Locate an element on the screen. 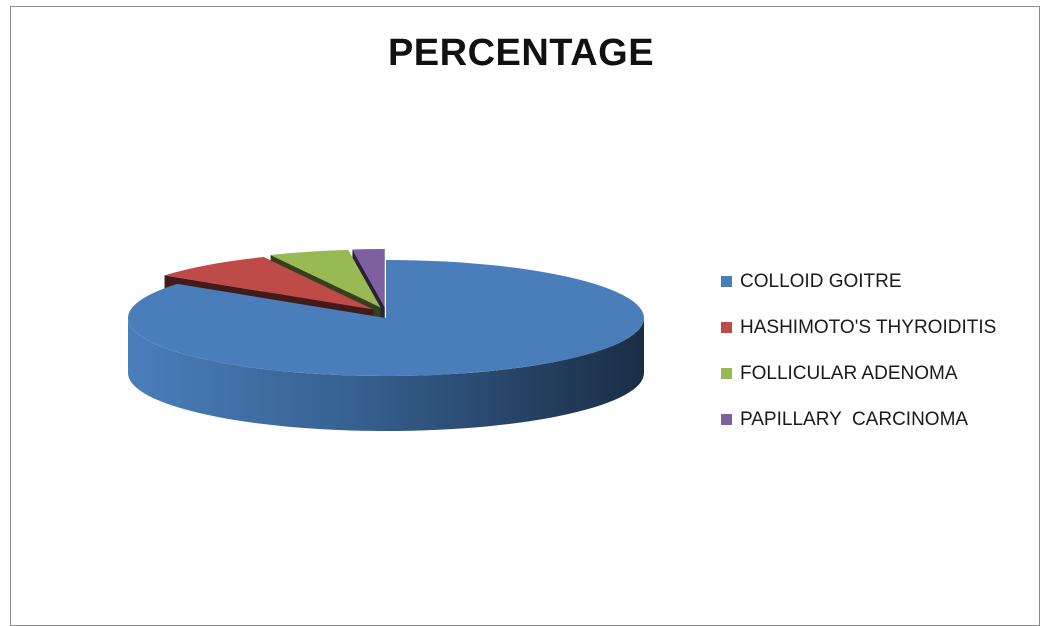 The width and height of the screenshot is (1042, 626). pie-slice-colloid-goitre is located at coordinates (386, 345).